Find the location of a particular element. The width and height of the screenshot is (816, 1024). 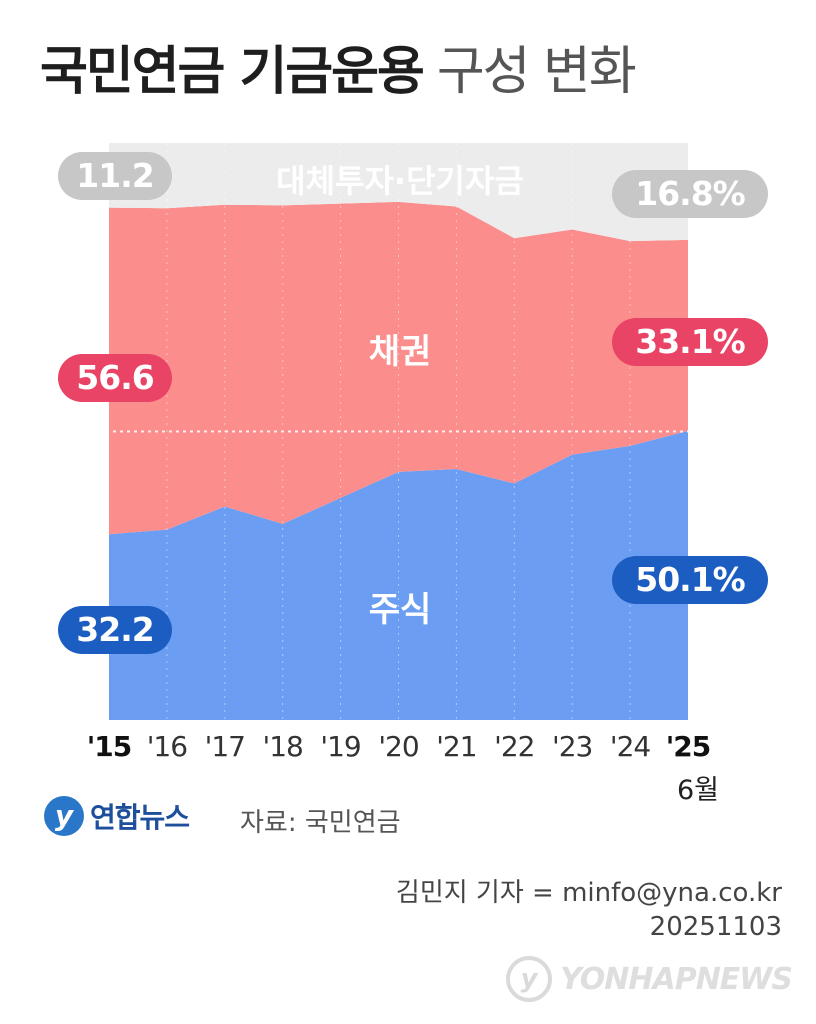

chart-title: 국민연금 기금운용 구성 변화 is located at coordinates (338, 72).